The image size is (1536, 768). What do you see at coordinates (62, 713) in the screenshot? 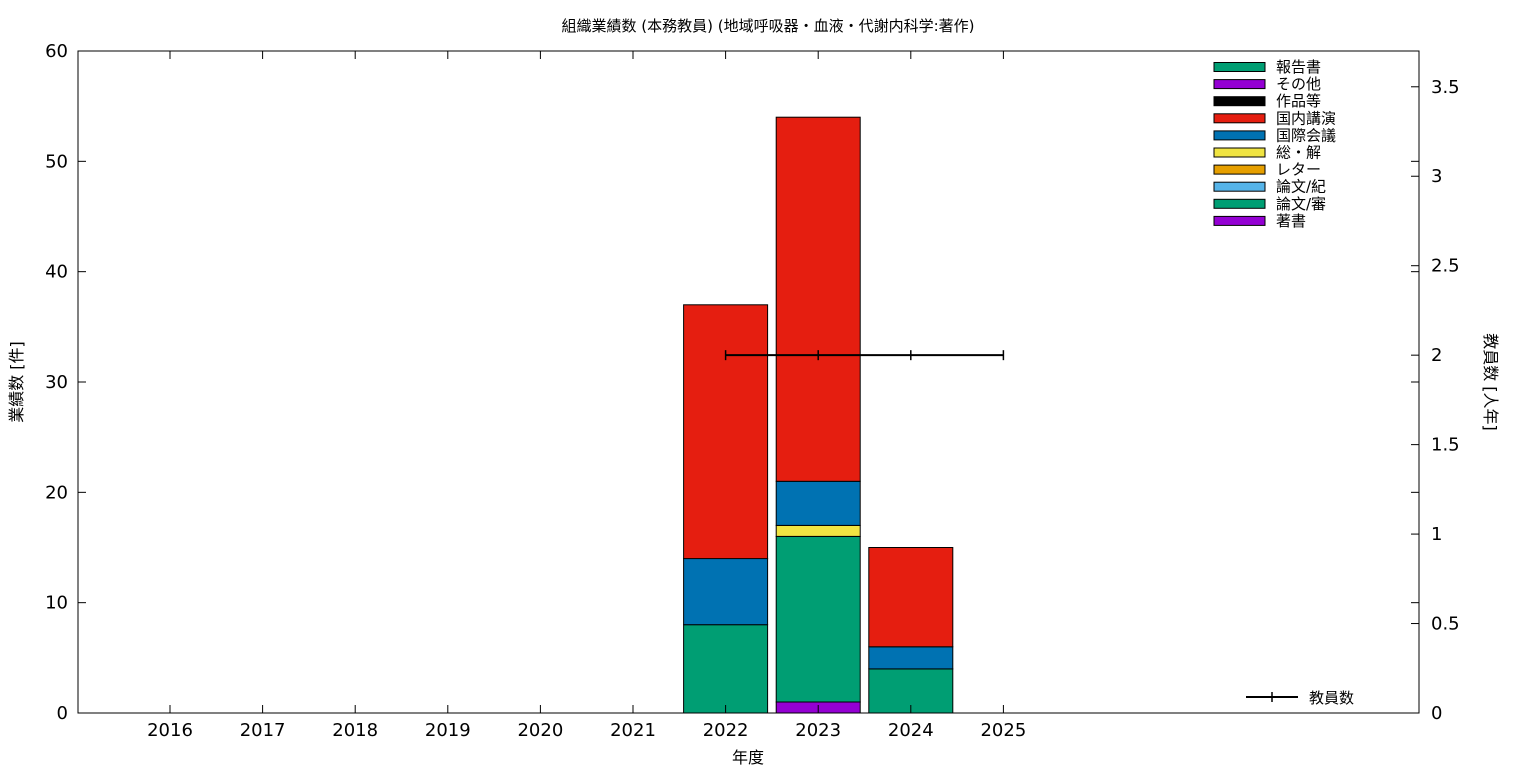
I see `y-tick-label: 0` at bounding box center [62, 713].